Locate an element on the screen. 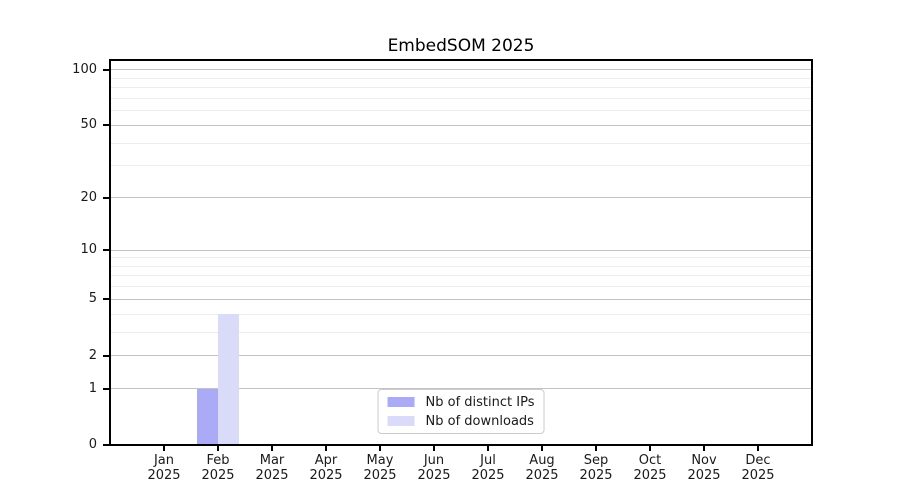  x-tick-label-nov: Nov 2025 is located at coordinates (704, 468).